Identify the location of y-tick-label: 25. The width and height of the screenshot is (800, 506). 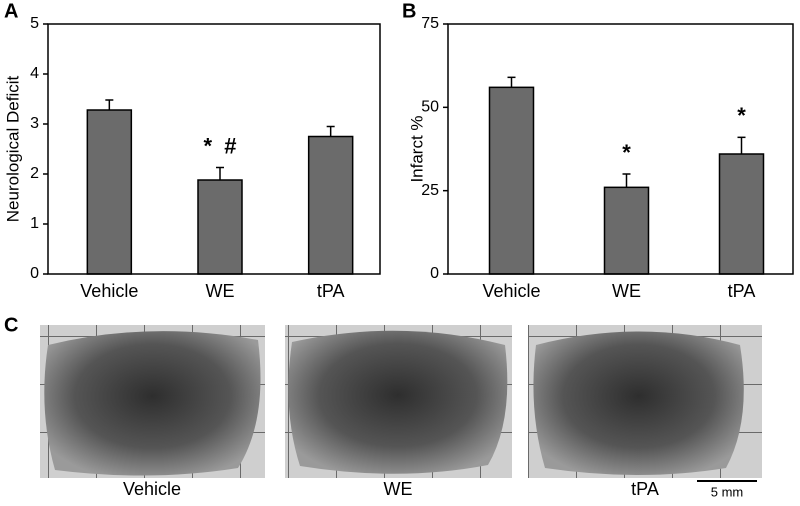
(430, 190).